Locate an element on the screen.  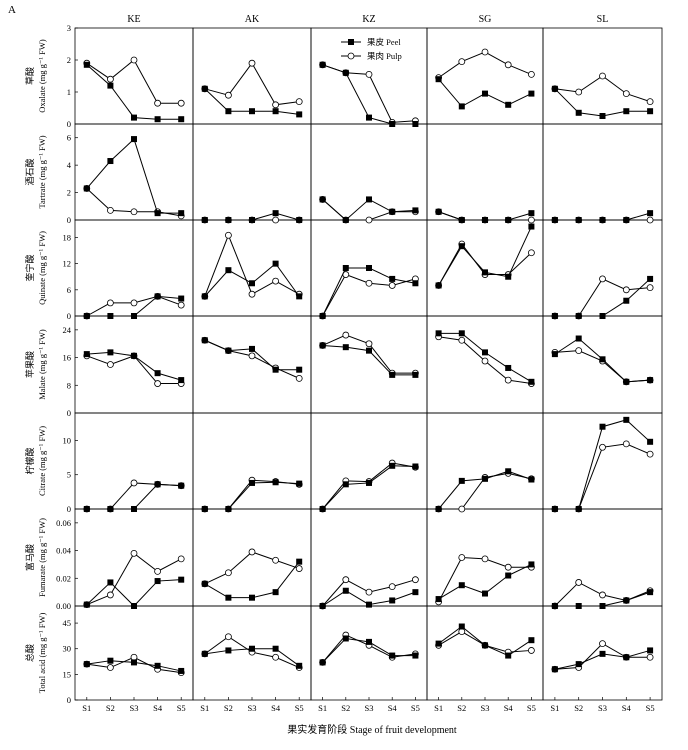
row-label-en: Fumarate (mg g⁻¹ FW) is located at coordinates (42, 557).